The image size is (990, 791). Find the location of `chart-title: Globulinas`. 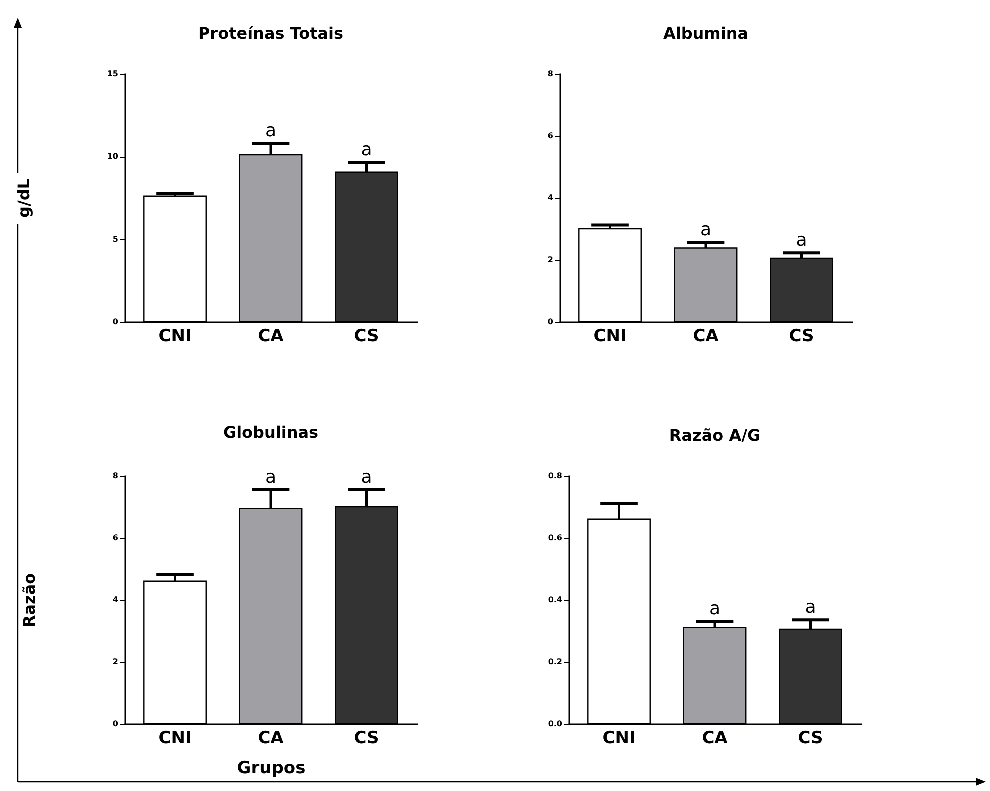

chart-title: Globulinas is located at coordinates (271, 432).